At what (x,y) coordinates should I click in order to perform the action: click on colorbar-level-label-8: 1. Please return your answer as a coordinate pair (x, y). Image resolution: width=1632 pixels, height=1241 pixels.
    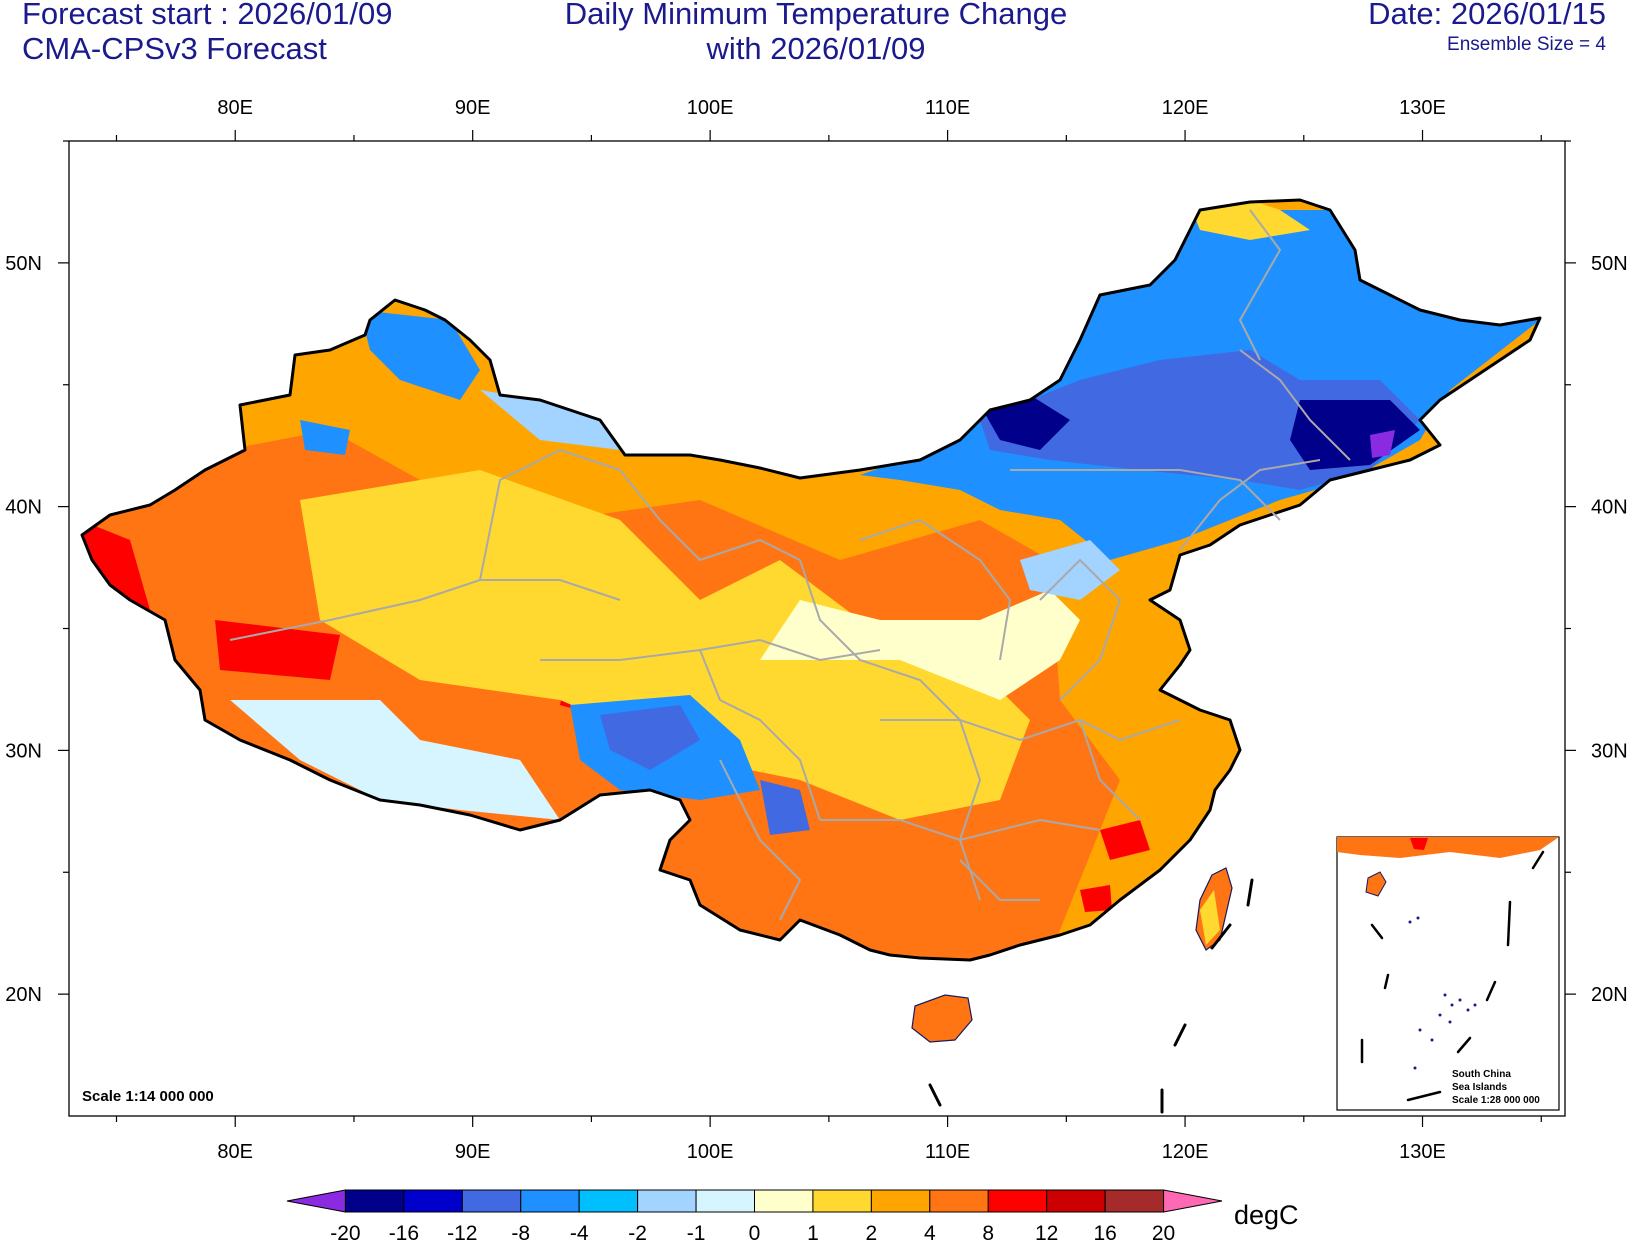
    Looking at the image, I should click on (813, 1231).